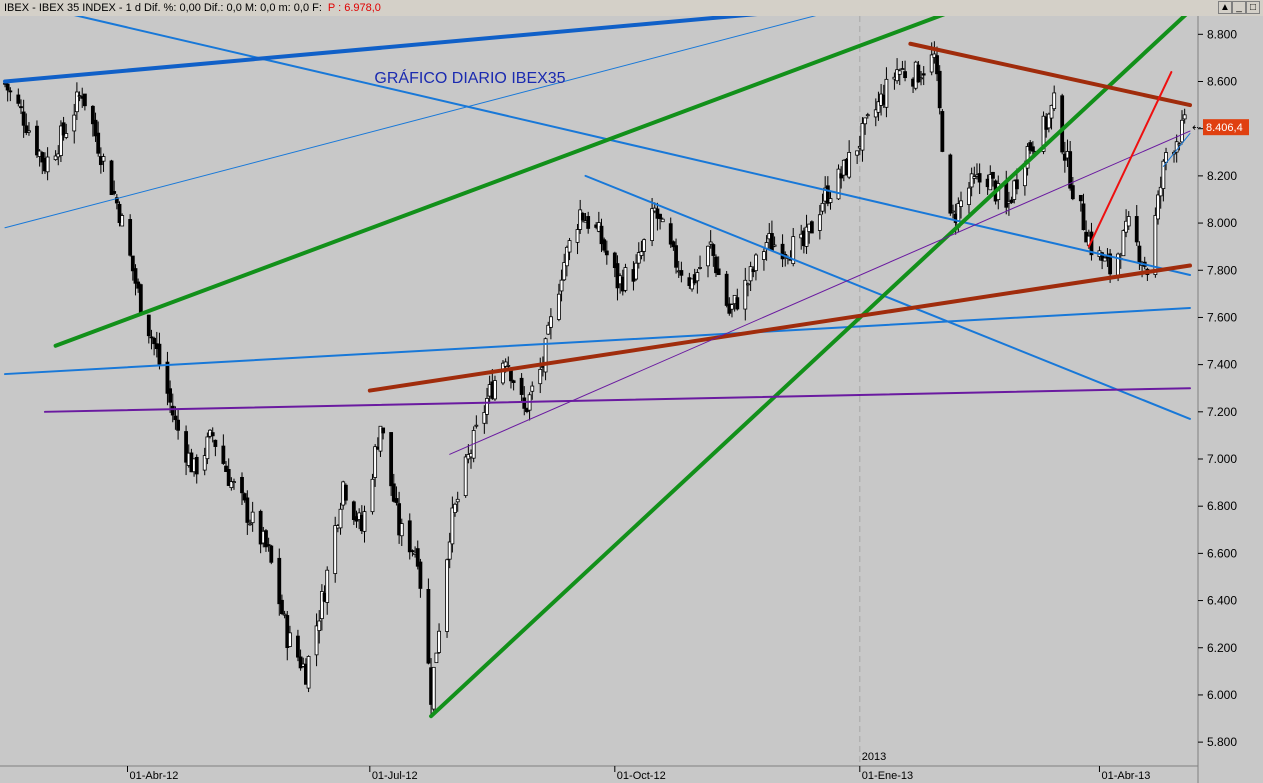 This screenshot has width=1263, height=783. What do you see at coordinates (1225, 7) in the screenshot?
I see `scroll-up-icon: ▲` at bounding box center [1225, 7].